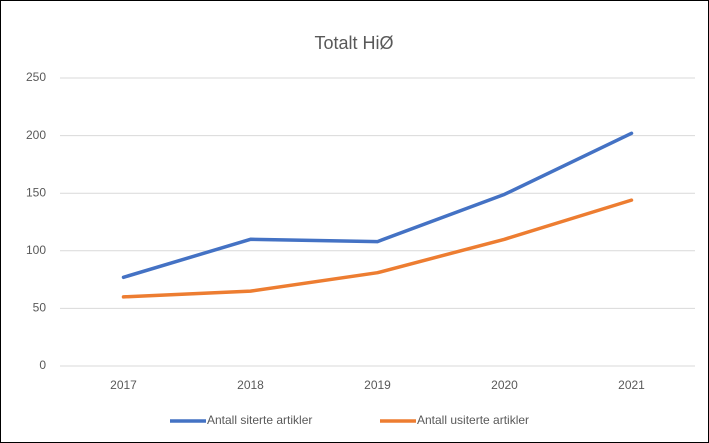 Image resolution: width=709 pixels, height=443 pixels. Describe the element at coordinates (631, 385) in the screenshot. I see `x-tick-label: 2021` at that location.